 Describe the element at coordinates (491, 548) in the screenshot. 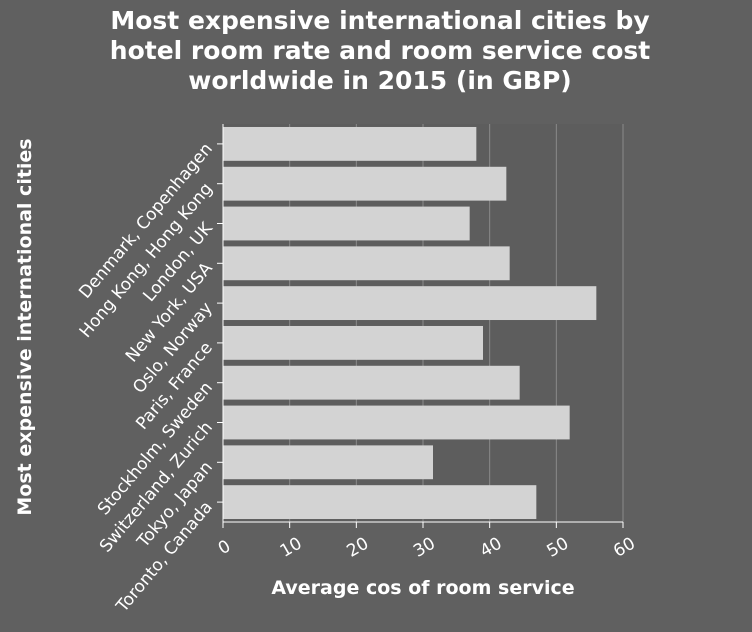

I see `x-tick-label: 40` at that location.